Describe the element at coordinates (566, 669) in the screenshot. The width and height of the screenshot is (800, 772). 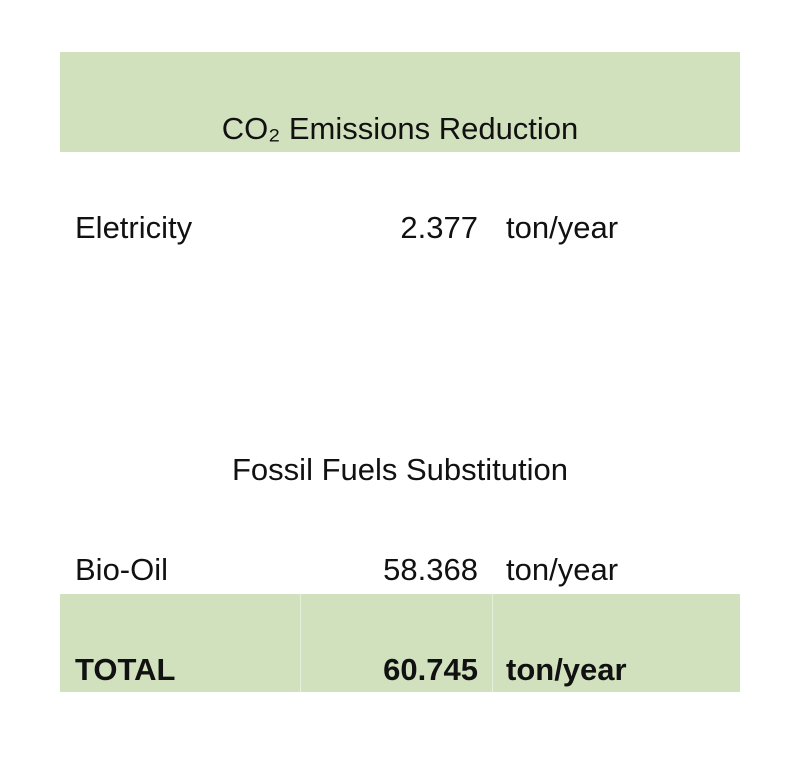
I see `total-unit: ton/year` at that location.